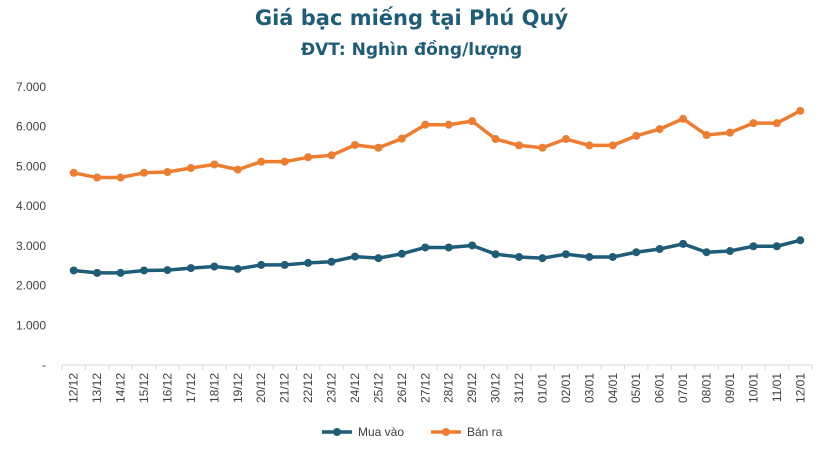 This screenshot has height=451, width=823. What do you see at coordinates (74, 388) in the screenshot?
I see `x-tick-label: 12/12` at bounding box center [74, 388].